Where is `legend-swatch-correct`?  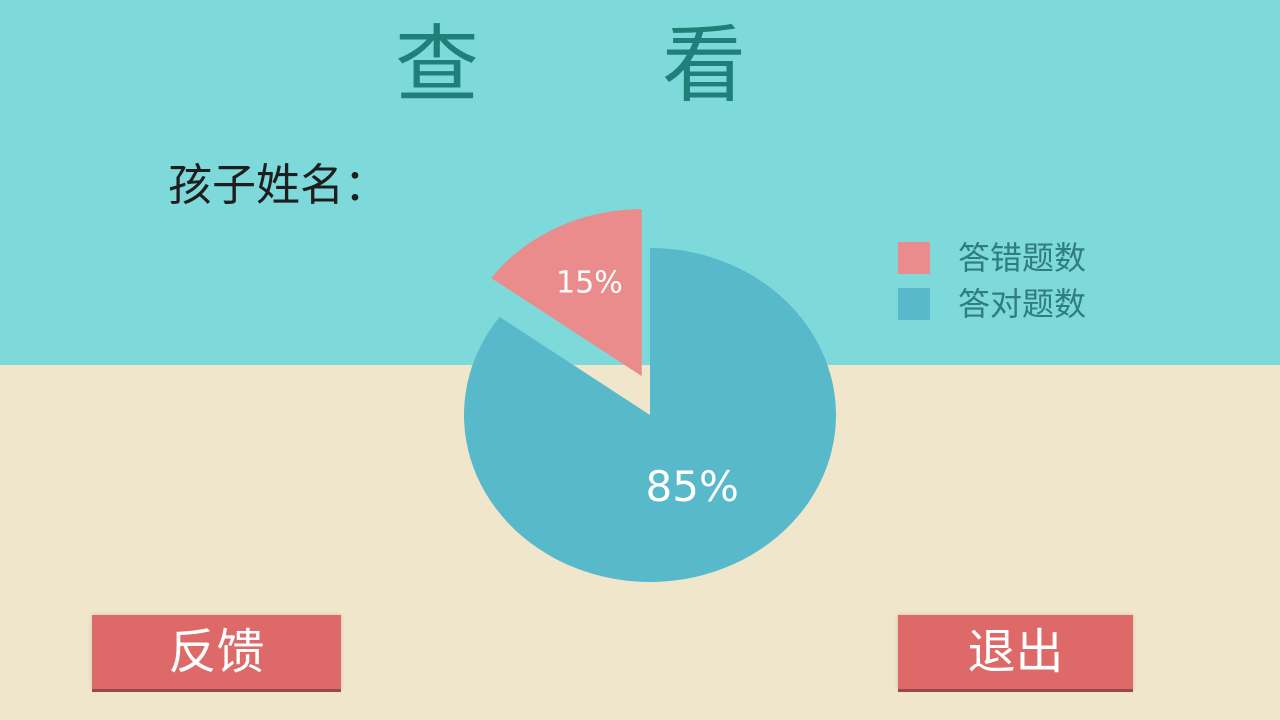
legend-swatch-correct is located at coordinates (914, 304).